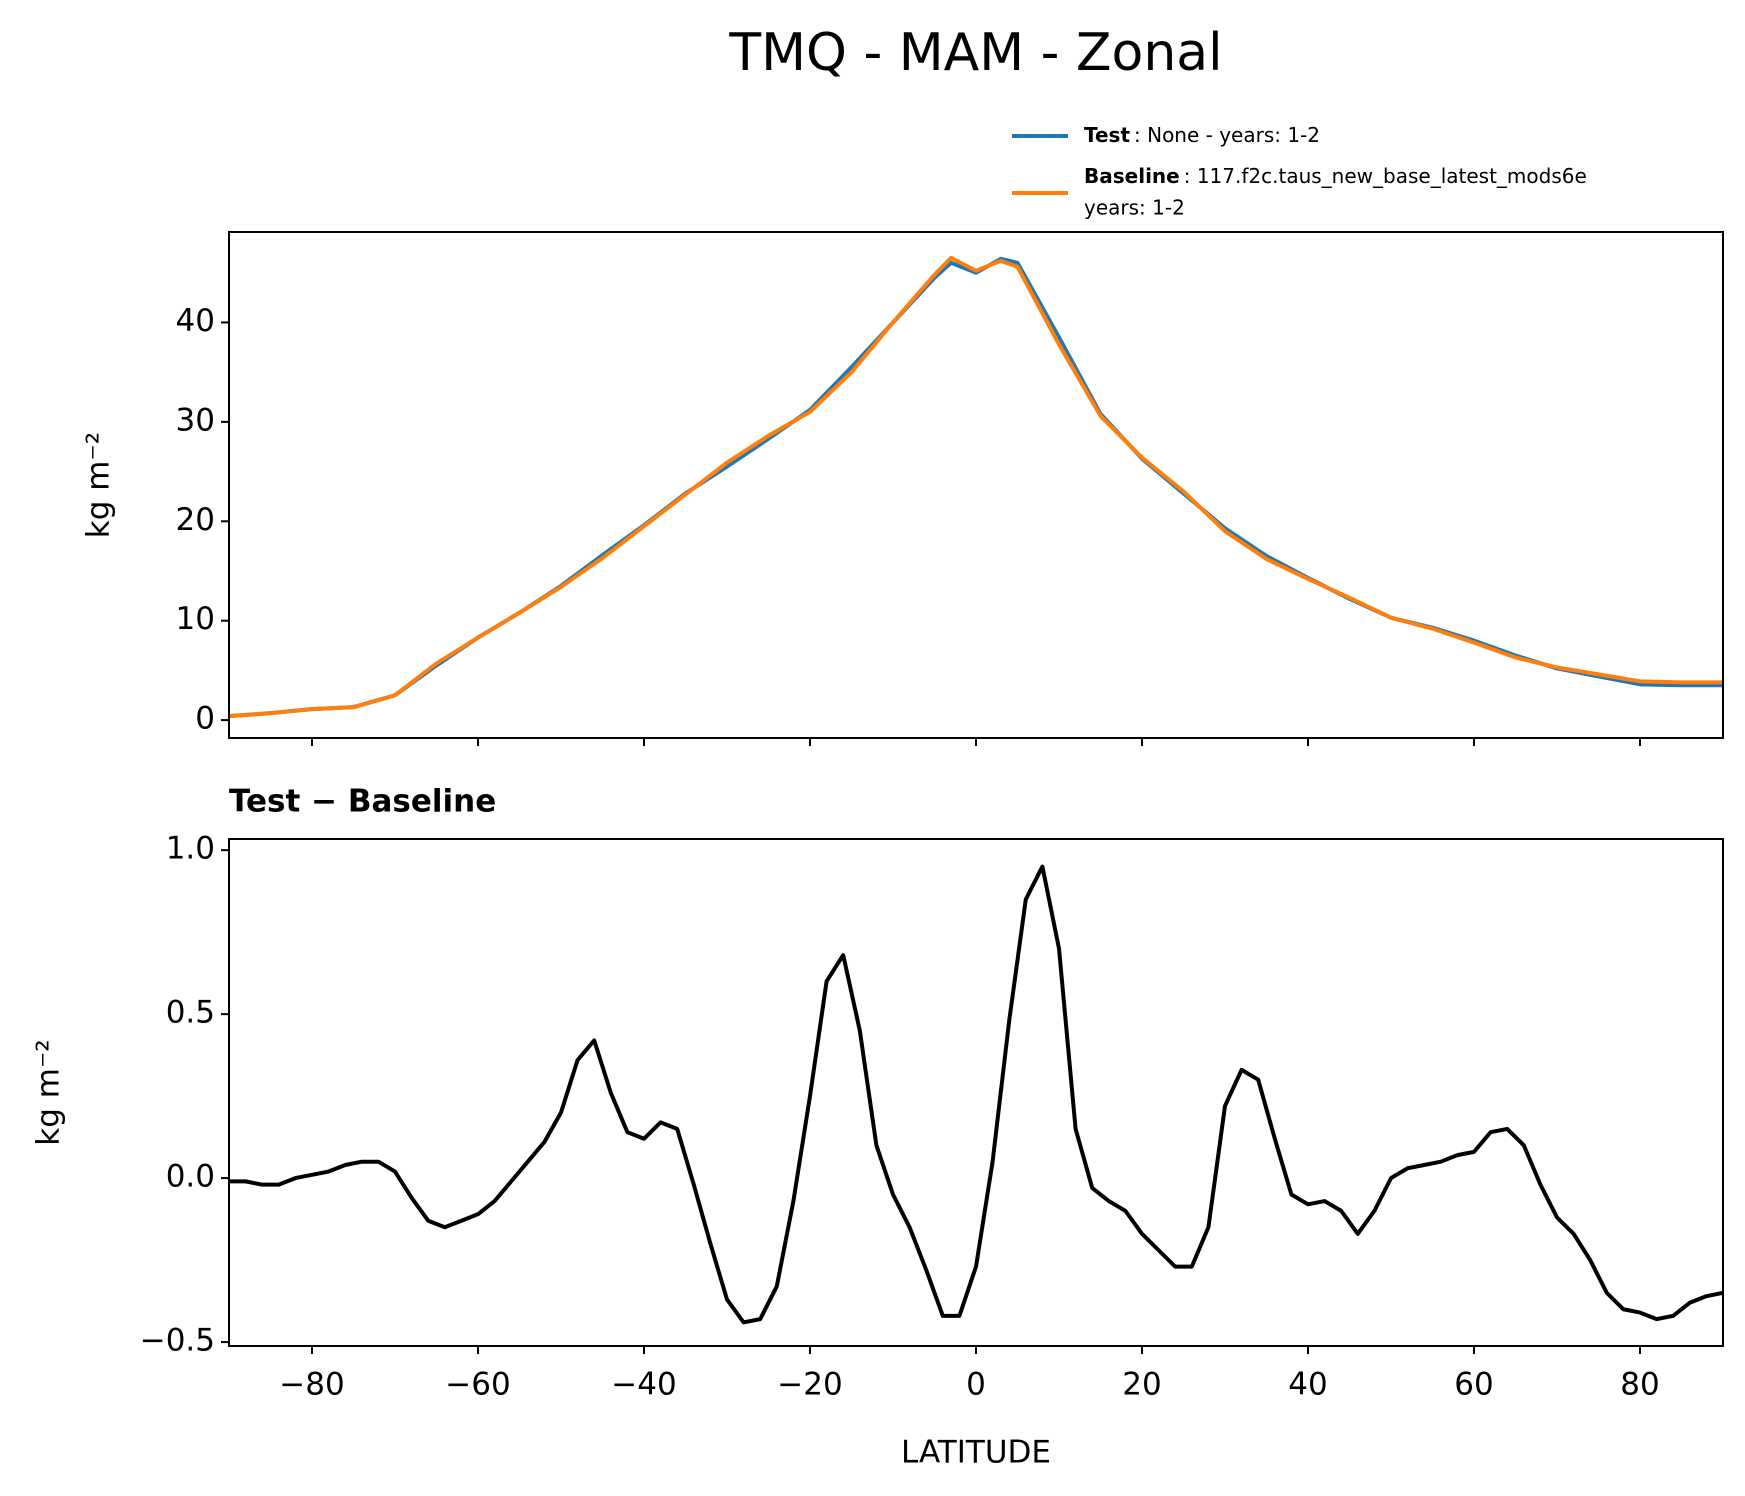 The height and width of the screenshot is (1496, 1745). Describe the element at coordinates (190, 1013) in the screenshot. I see `y-tick-label: 0.5` at that location.